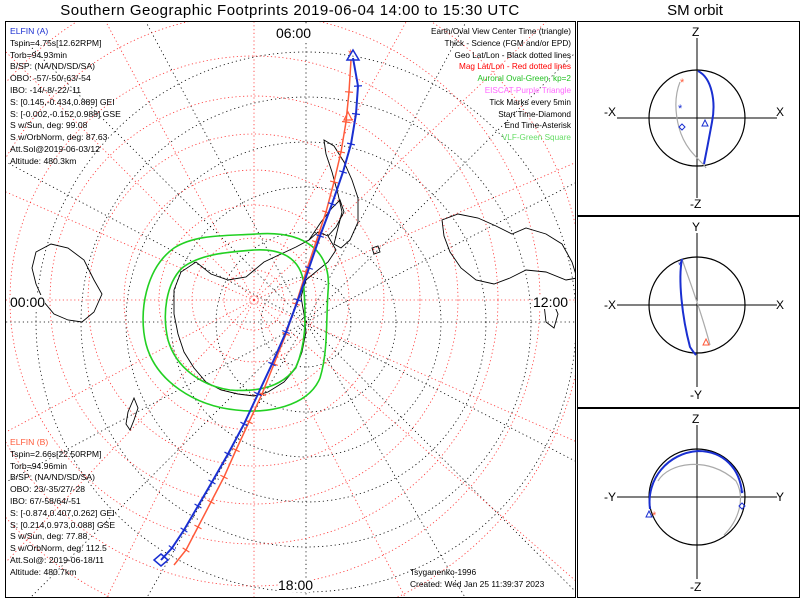 This screenshot has height=600, width=800. I want to click on auroral-oval-inner, so click(235, 320).